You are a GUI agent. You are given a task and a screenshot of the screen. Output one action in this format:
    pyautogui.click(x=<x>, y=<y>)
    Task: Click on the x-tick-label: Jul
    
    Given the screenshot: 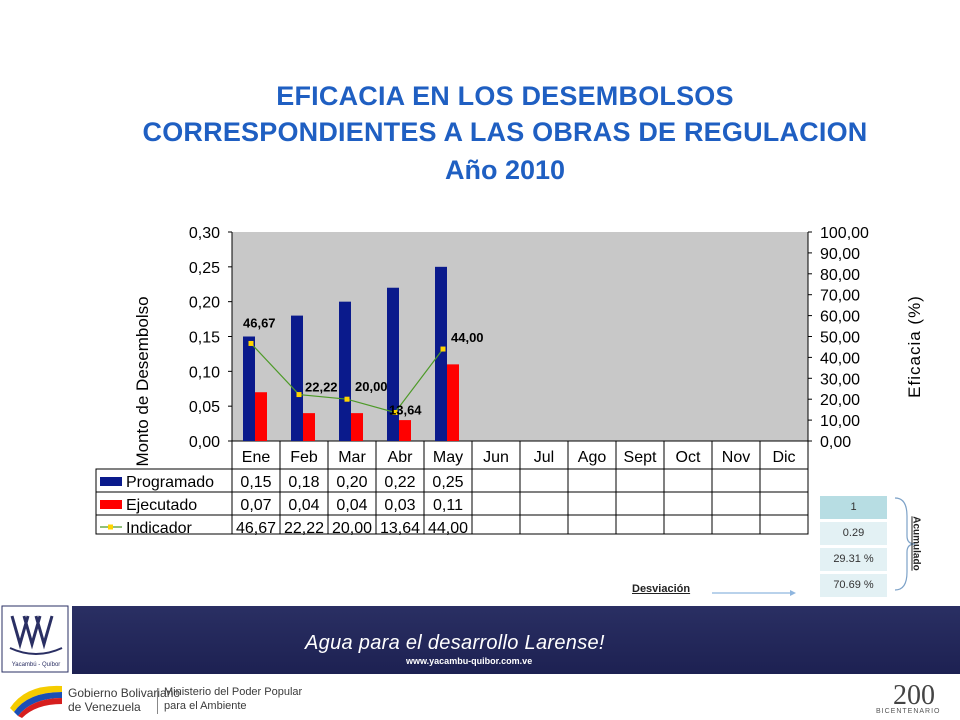 What is the action you would take?
    pyautogui.click(x=544, y=457)
    